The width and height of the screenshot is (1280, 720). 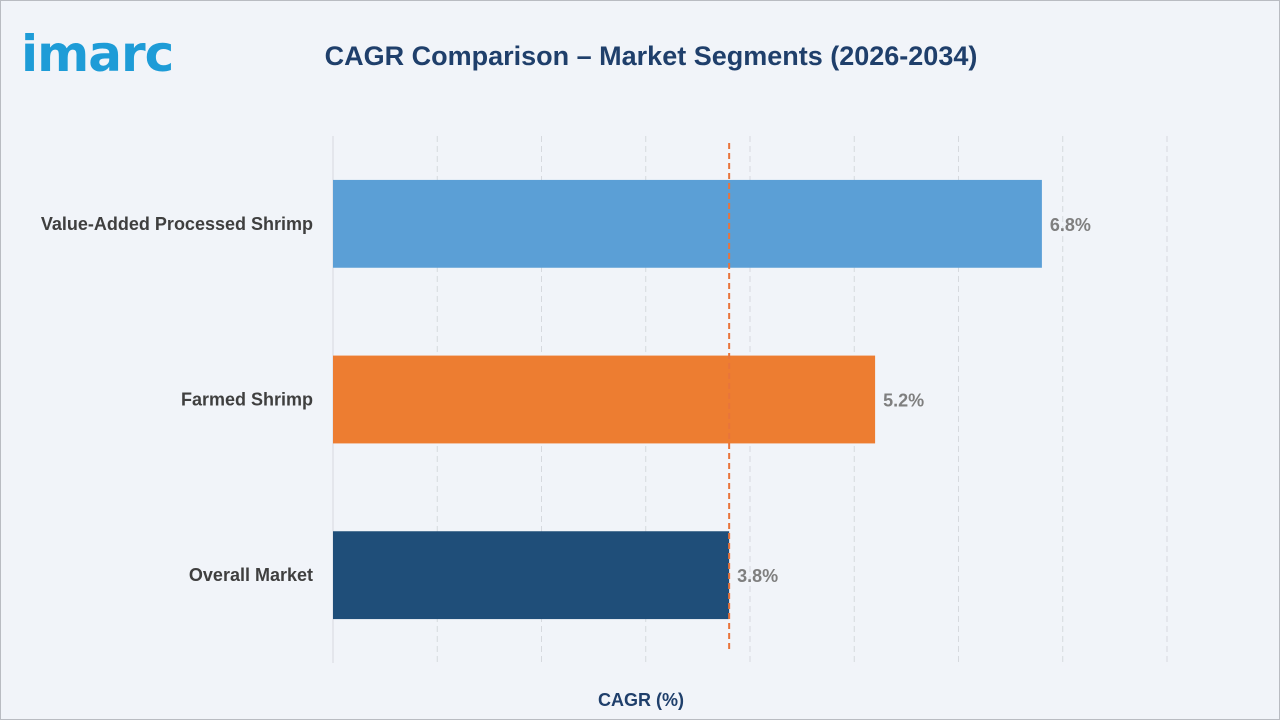 I want to click on category-label: Farmed Shrimp, so click(x=247, y=400).